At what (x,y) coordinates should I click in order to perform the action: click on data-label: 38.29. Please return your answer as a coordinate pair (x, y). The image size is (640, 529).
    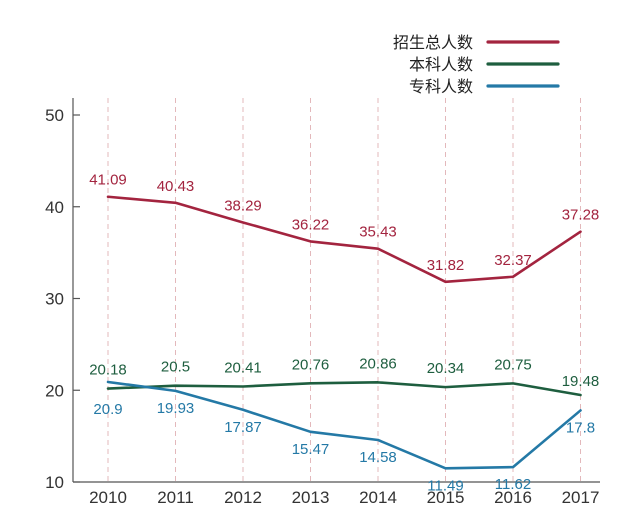
    Looking at the image, I should click on (243, 205).